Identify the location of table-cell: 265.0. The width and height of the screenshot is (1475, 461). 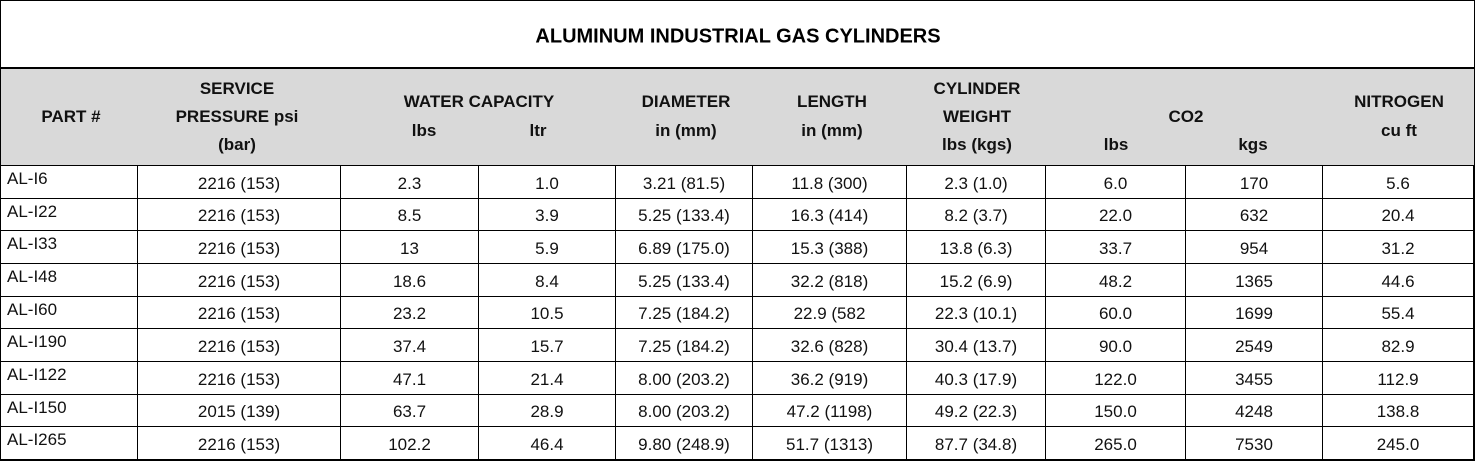
(1116, 443).